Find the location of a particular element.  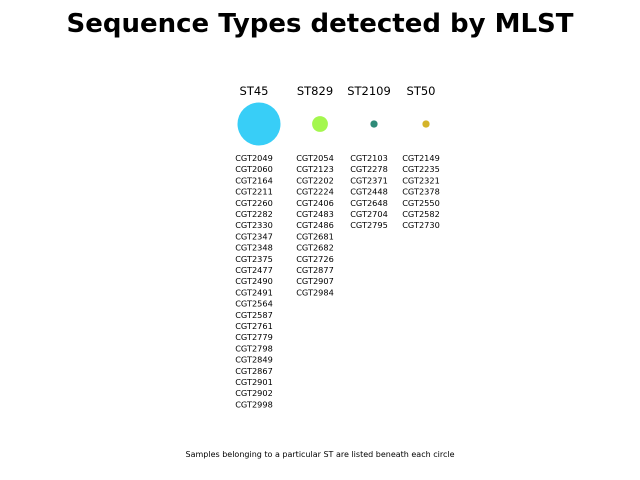

st-bubble-st50 is located at coordinates (426, 124).